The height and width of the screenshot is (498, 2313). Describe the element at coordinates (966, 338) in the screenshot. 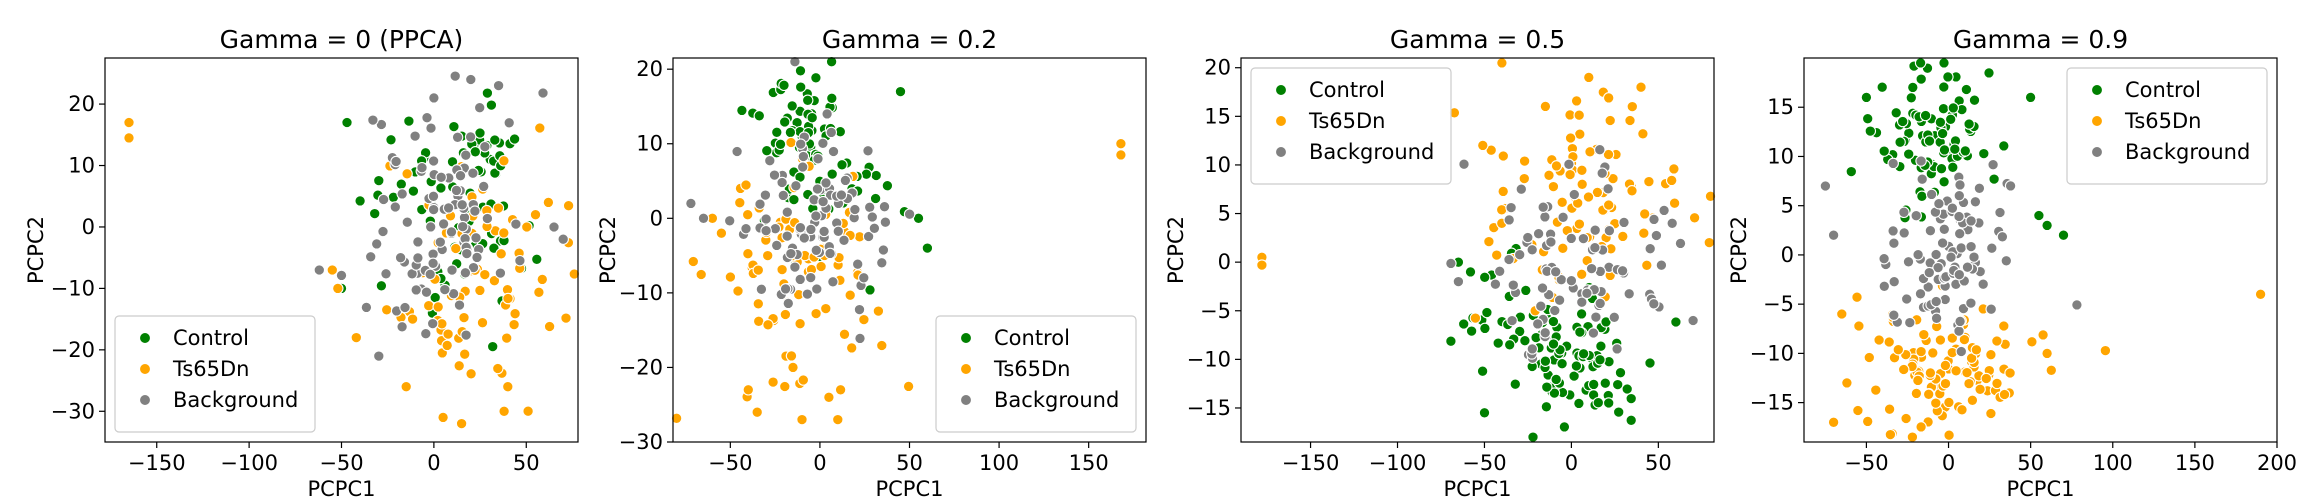

I see `legend-marker-control` at that location.